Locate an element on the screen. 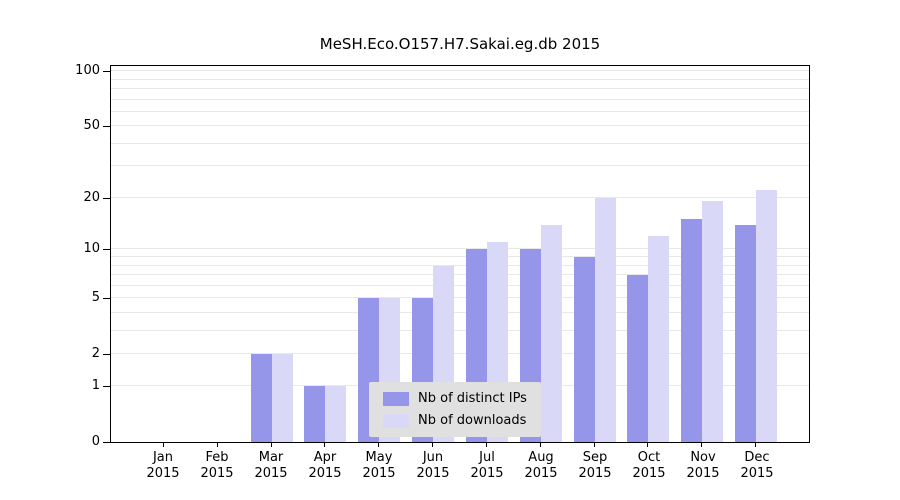 The height and width of the screenshot is (500, 900). x-axis-label-sep: Sep 2015 is located at coordinates (595, 466).